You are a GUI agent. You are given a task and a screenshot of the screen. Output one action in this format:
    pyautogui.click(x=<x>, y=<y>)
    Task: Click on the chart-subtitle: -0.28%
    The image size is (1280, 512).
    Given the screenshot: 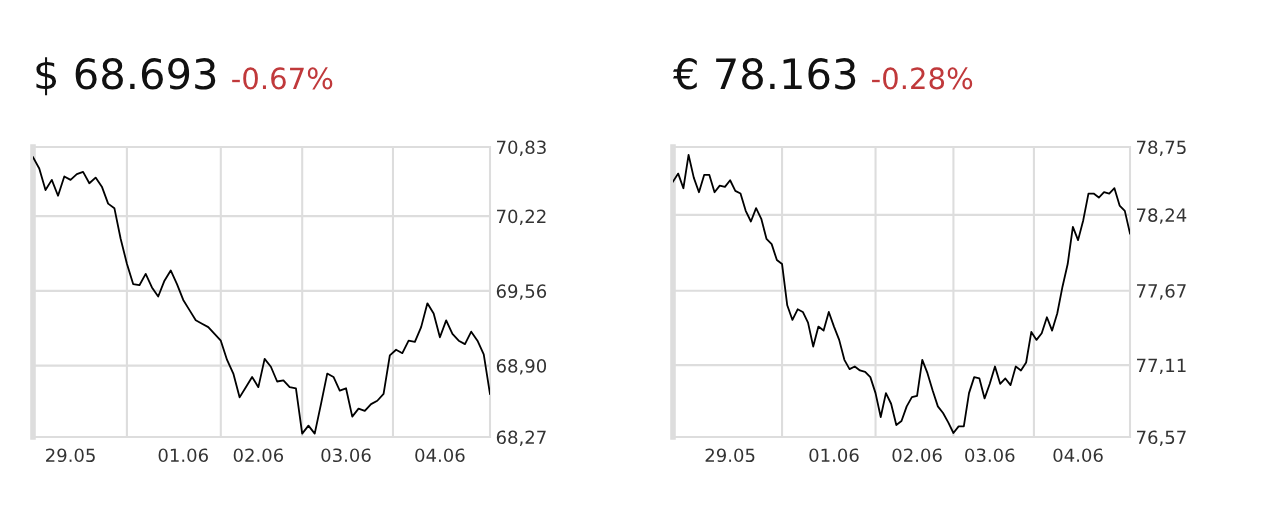 What is the action you would take?
    pyautogui.click(x=922, y=78)
    